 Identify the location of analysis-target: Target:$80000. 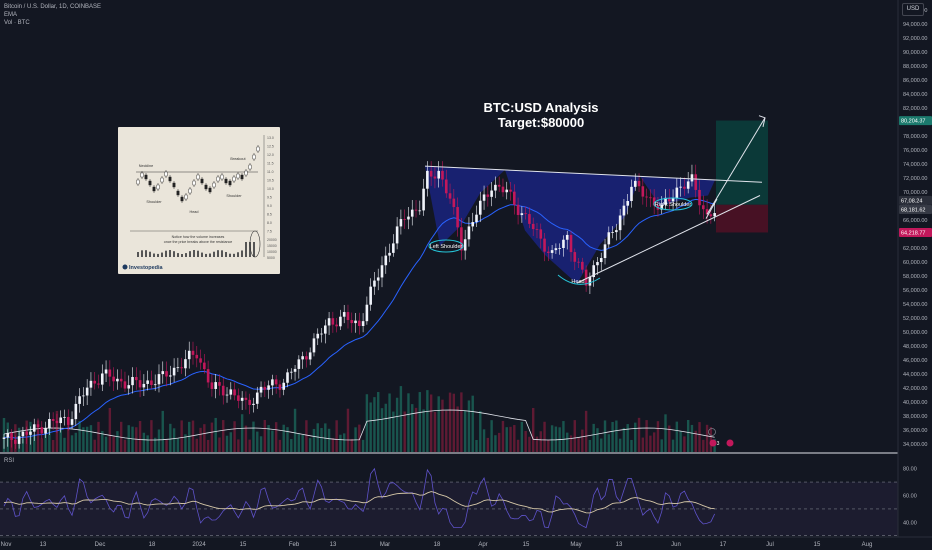
(541, 122).